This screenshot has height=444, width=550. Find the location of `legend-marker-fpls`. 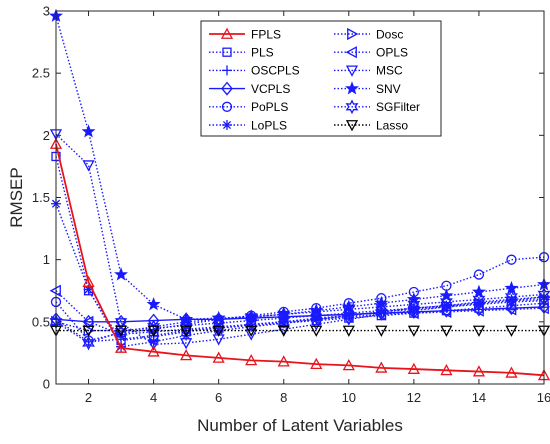

legend-marker-fpls is located at coordinates (227, 33).